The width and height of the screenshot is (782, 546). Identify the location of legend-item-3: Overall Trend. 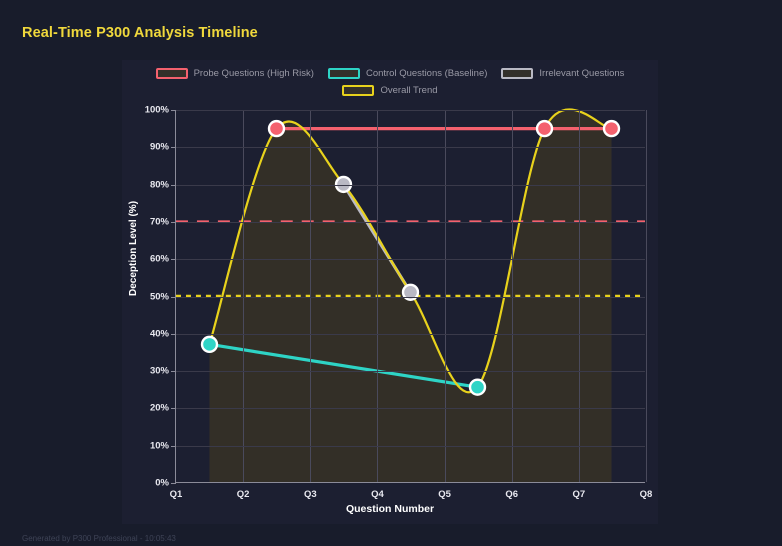
(390, 90).